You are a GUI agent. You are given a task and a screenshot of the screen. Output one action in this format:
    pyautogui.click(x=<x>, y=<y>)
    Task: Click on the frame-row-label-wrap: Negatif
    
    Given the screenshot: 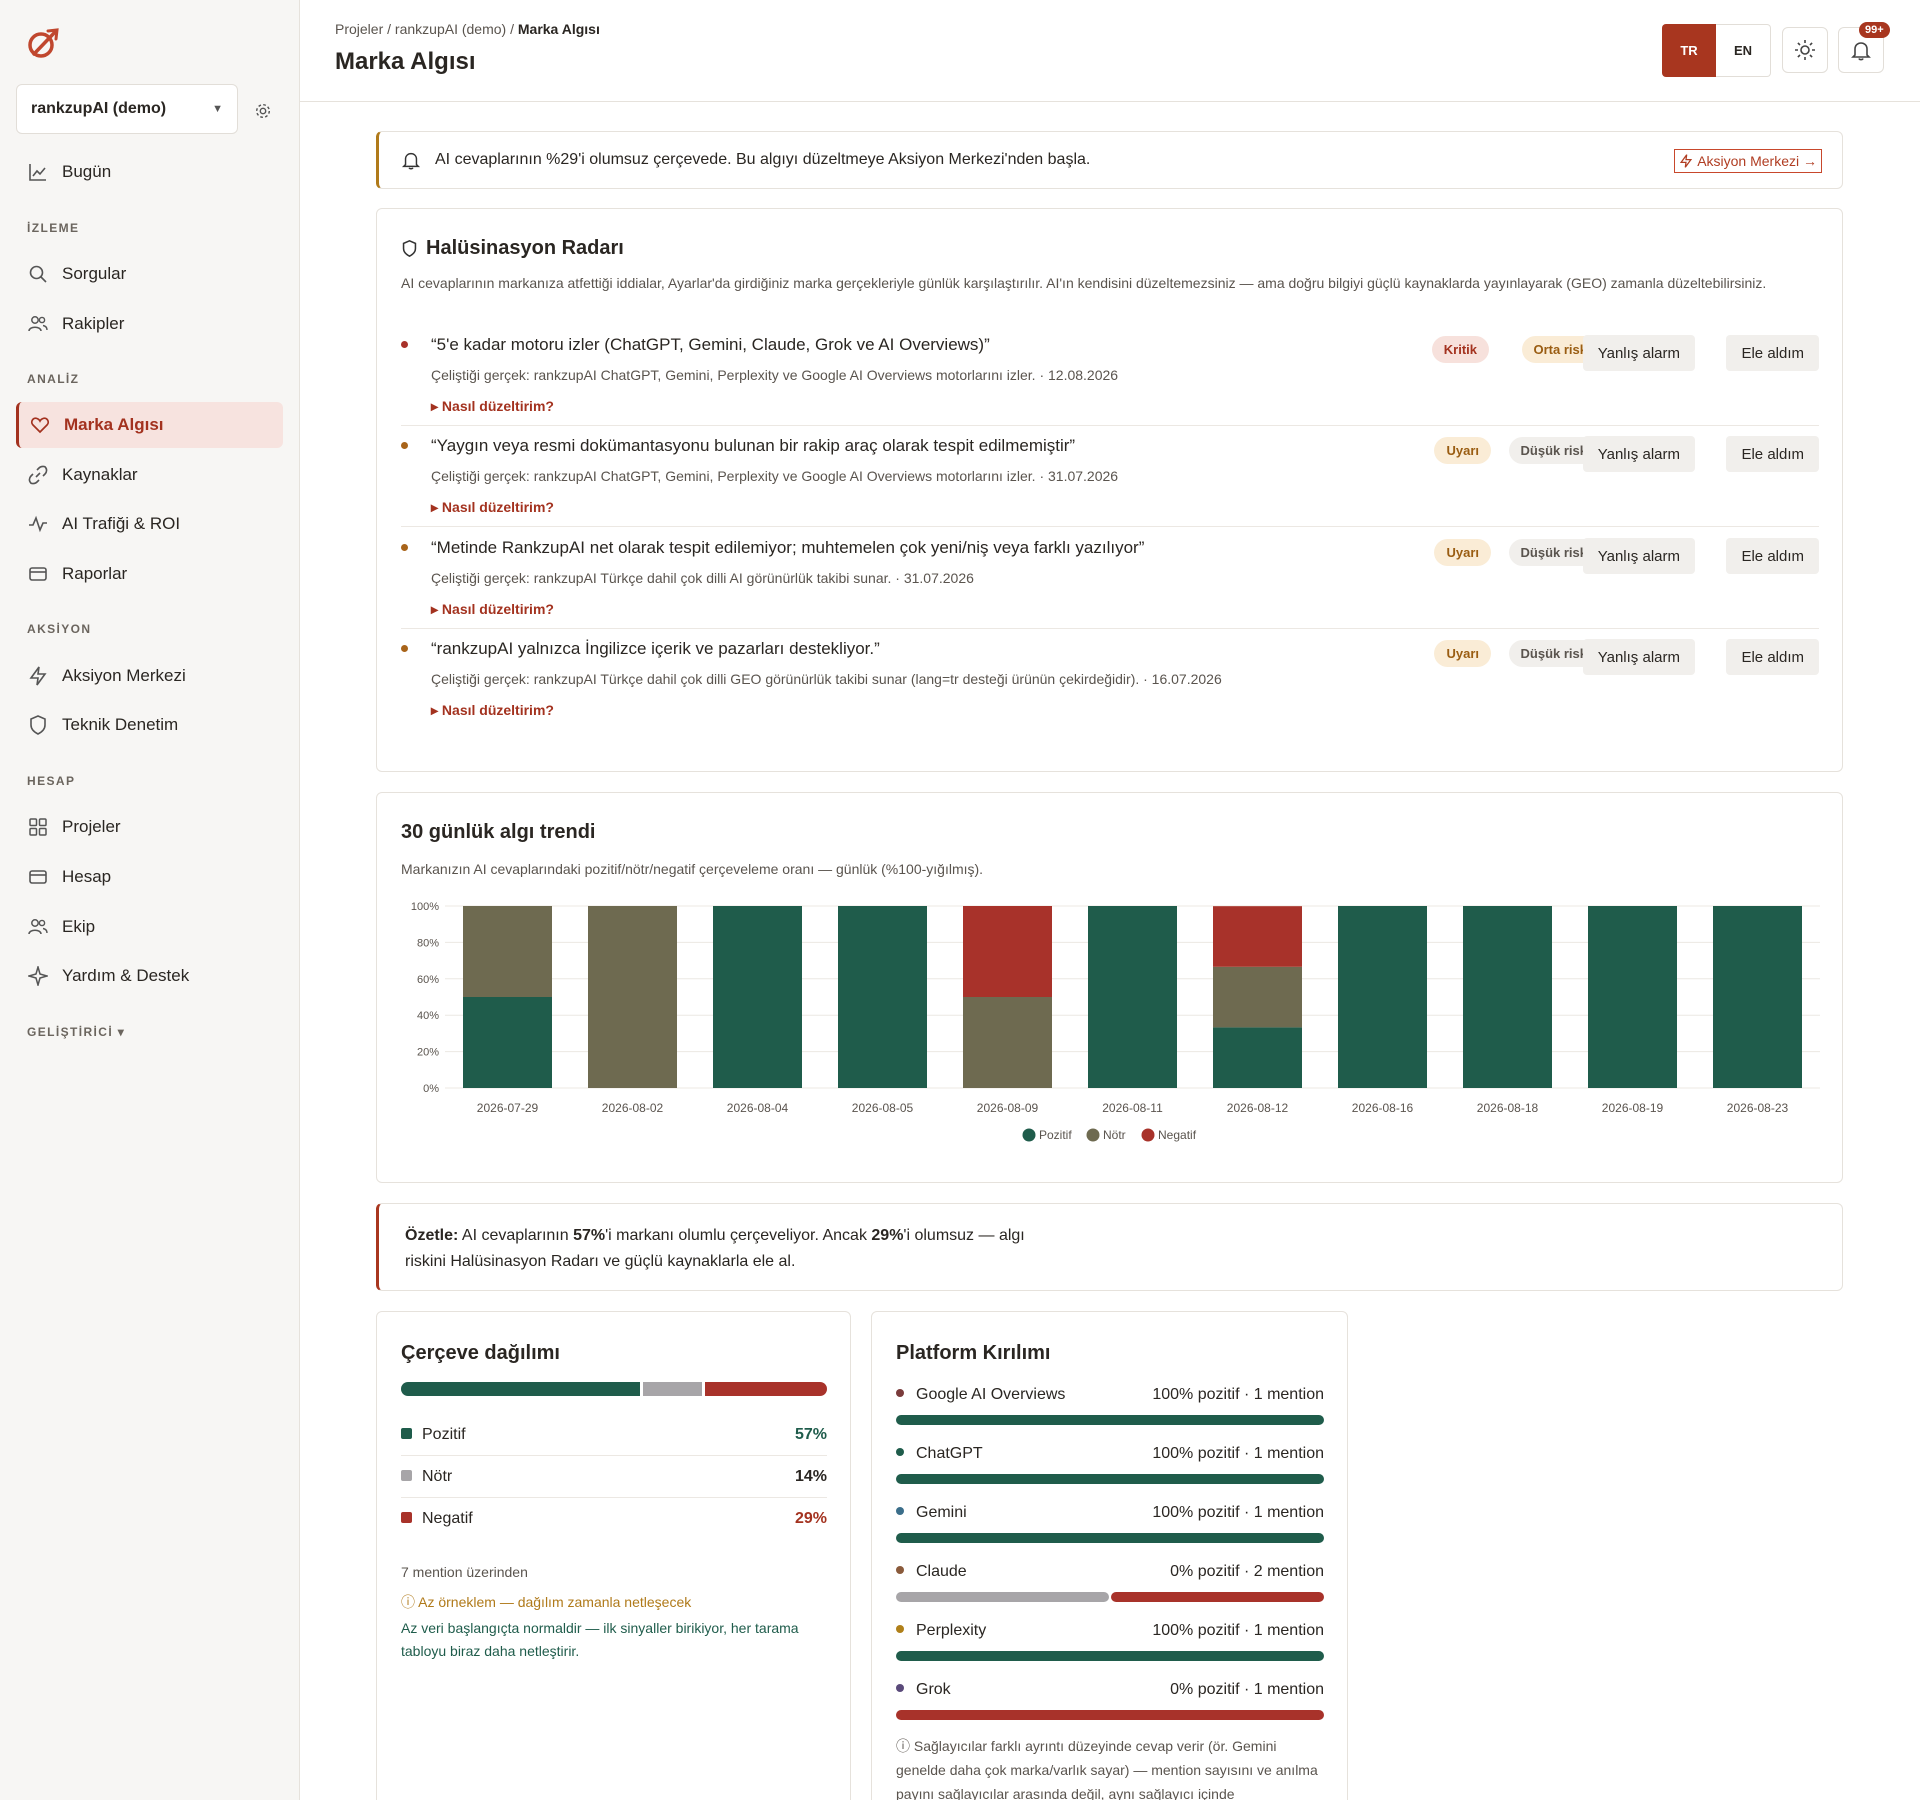 What is the action you would take?
    pyautogui.click(x=437, y=1519)
    